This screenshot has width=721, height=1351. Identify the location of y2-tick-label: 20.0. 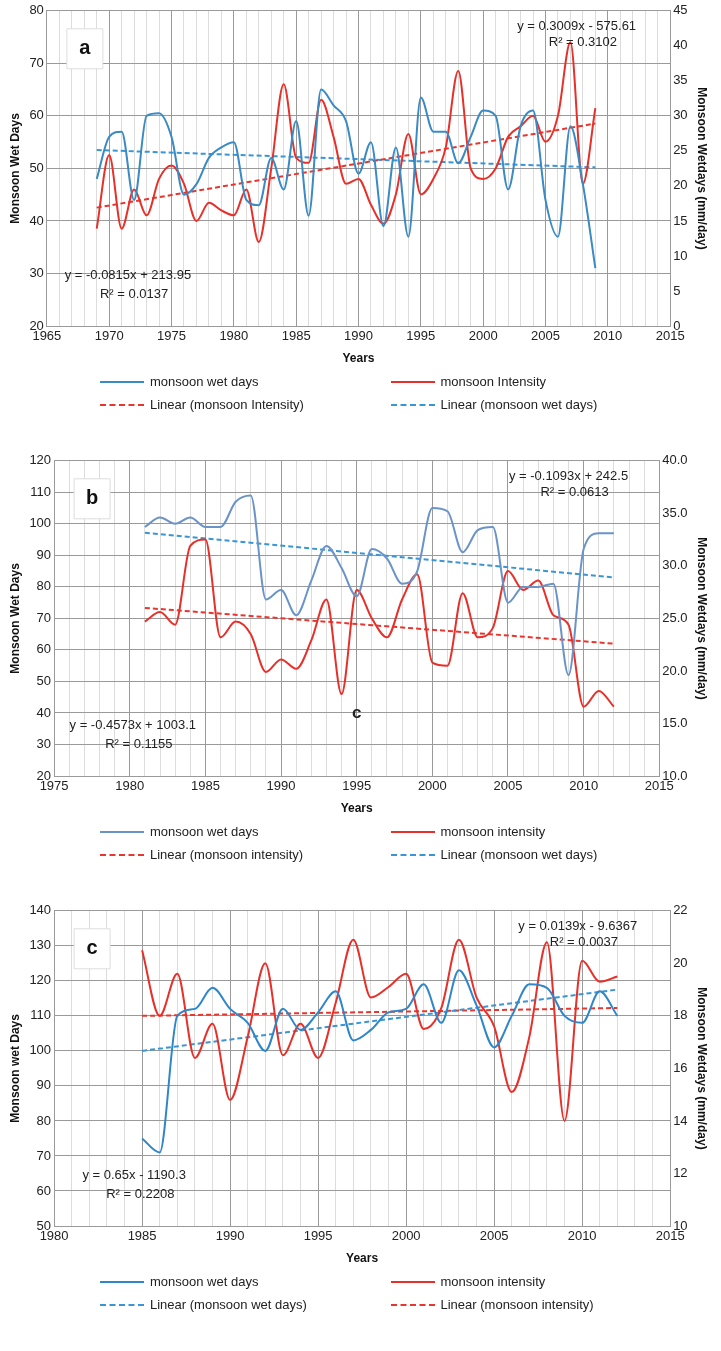
(675, 670).